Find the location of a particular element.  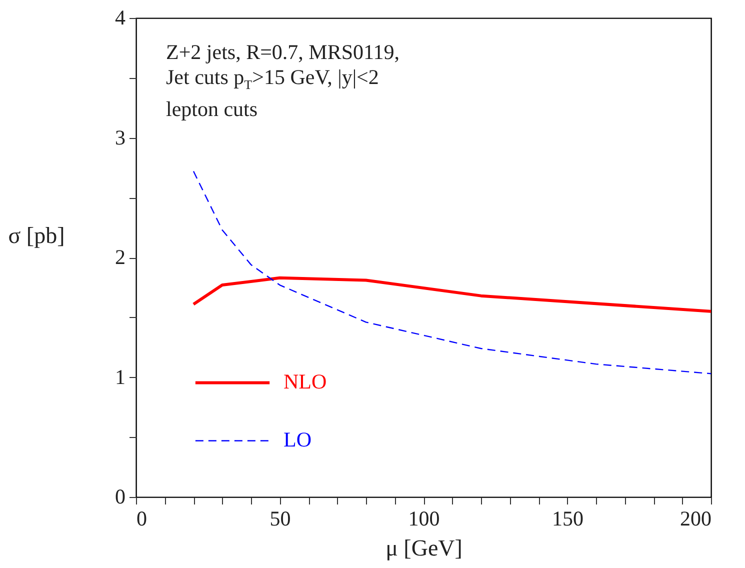

y-tick-label: 4 is located at coordinates (120, 18).